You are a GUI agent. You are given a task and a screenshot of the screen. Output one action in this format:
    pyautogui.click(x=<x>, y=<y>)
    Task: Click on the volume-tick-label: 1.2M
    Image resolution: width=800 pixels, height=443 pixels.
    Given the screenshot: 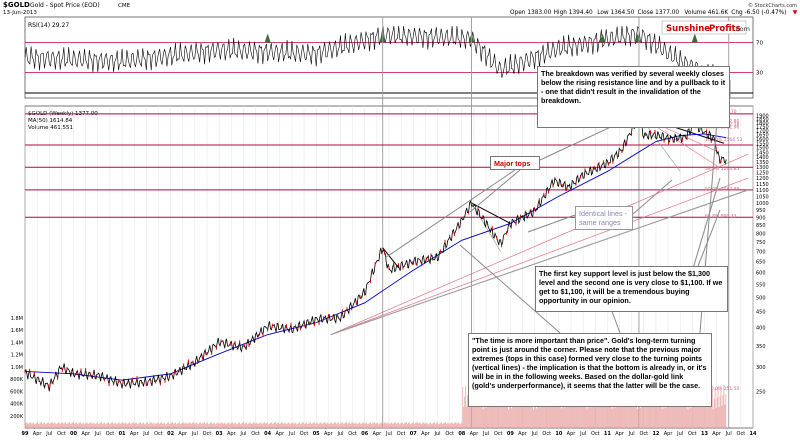 What is the action you would take?
    pyautogui.click(x=17, y=356)
    